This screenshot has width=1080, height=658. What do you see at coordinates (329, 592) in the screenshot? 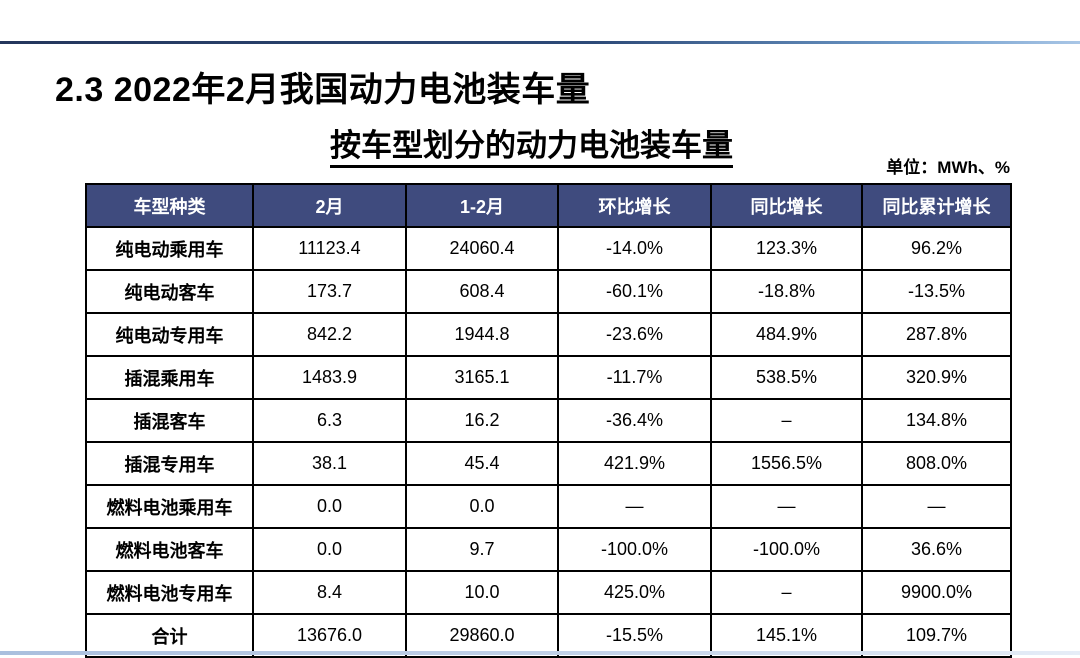
I see `cell-value: 8.4` at bounding box center [329, 592].